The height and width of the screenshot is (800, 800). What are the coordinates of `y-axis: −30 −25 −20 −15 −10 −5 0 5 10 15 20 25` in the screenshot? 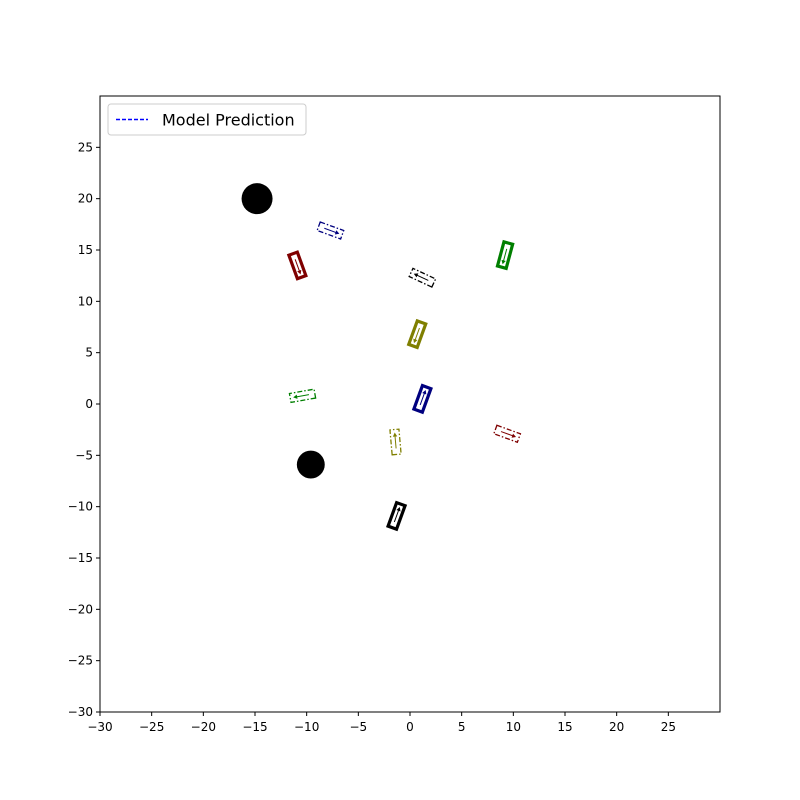 It's located at (84, 429).